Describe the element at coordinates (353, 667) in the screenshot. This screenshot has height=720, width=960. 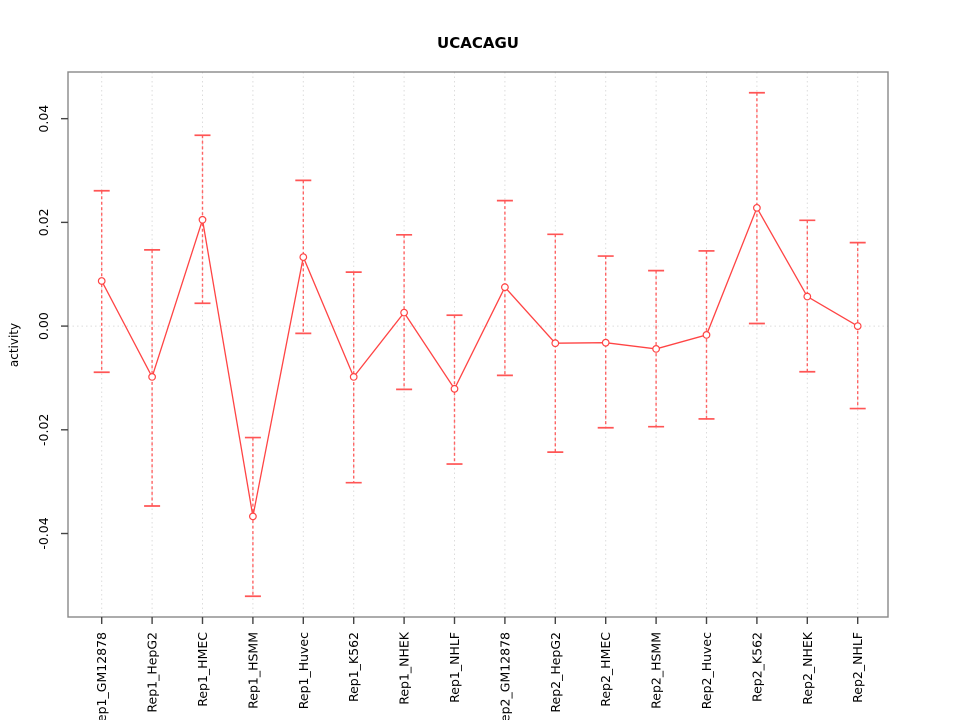
I see `x-tick-label: Rep1_K562` at that location.